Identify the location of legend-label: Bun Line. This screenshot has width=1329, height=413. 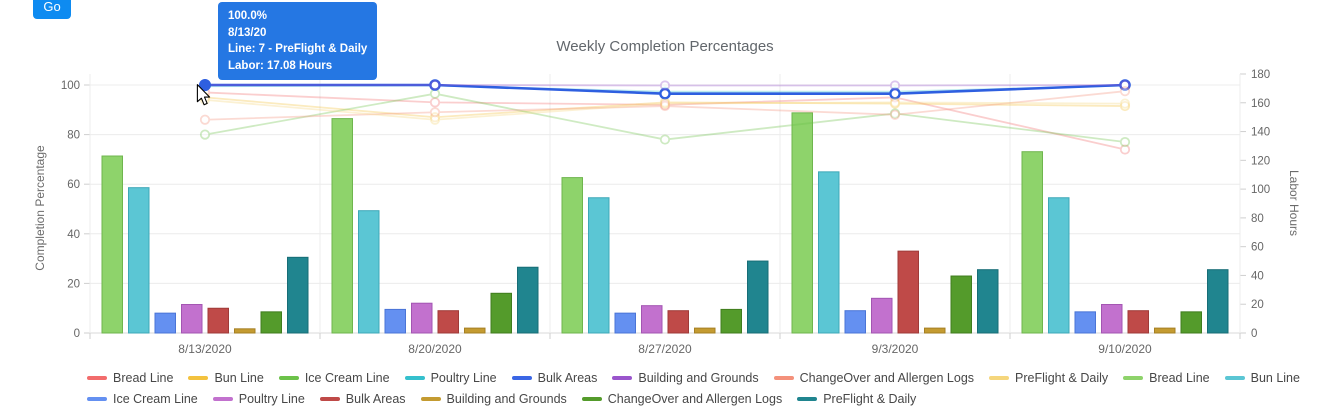
(239, 377).